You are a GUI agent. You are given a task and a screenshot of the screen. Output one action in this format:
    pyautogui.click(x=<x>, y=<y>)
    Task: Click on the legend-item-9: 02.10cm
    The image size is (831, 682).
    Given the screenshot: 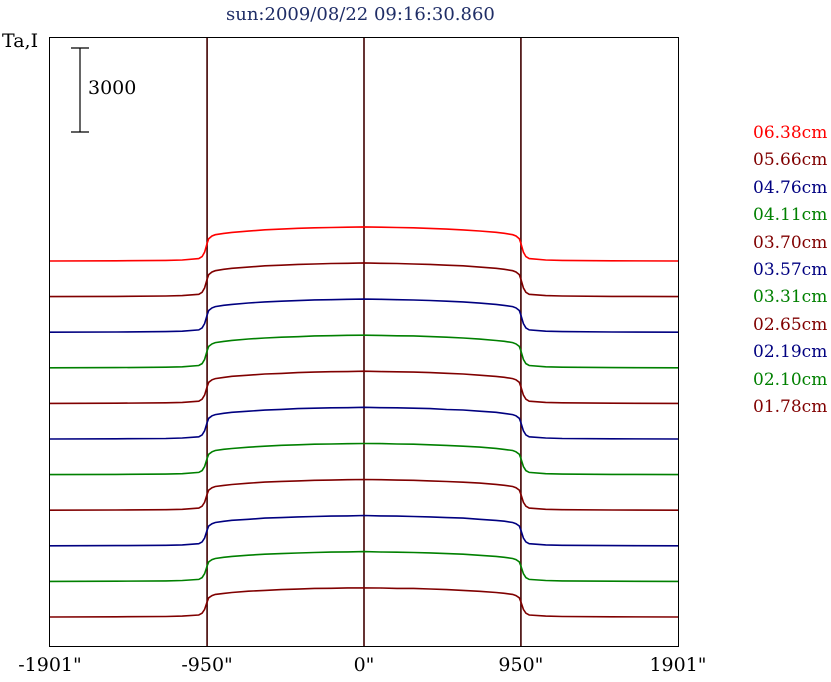 What is the action you would take?
    pyautogui.click(x=790, y=379)
    